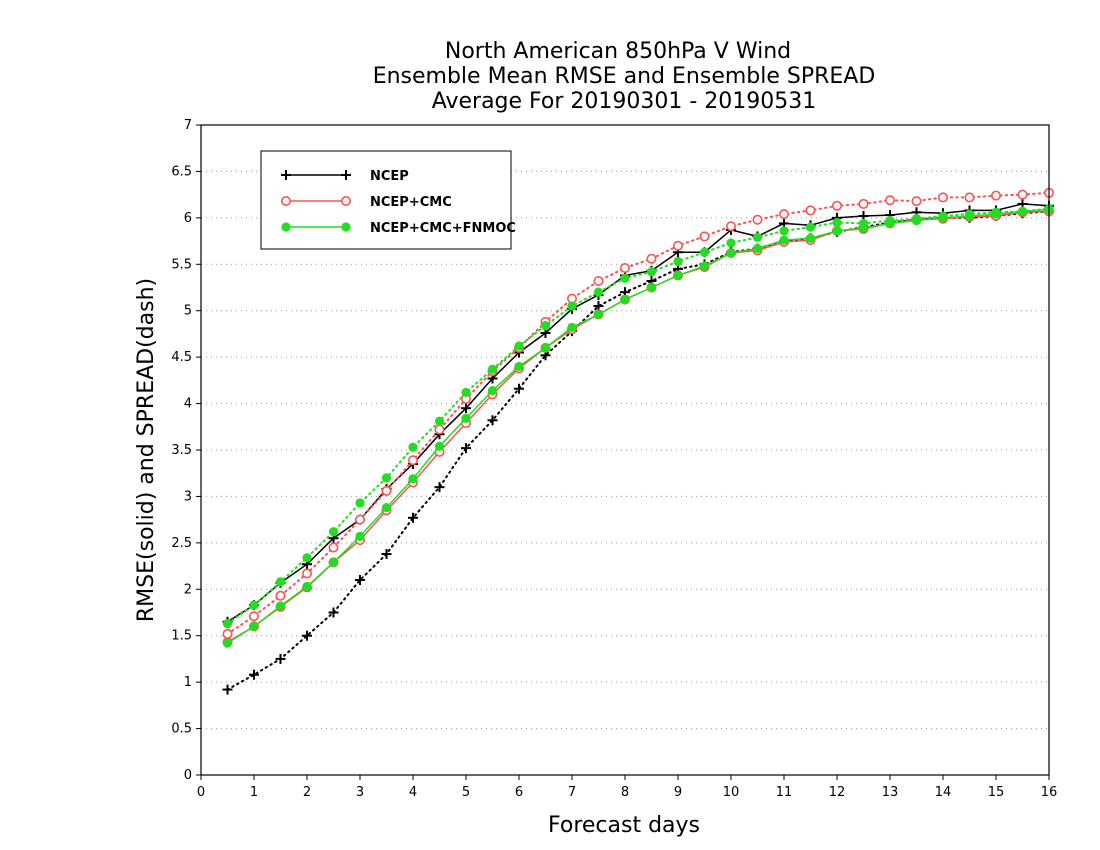 The image size is (1100, 850). What do you see at coordinates (360, 792) in the screenshot?
I see `x-tick-label: 3` at bounding box center [360, 792].